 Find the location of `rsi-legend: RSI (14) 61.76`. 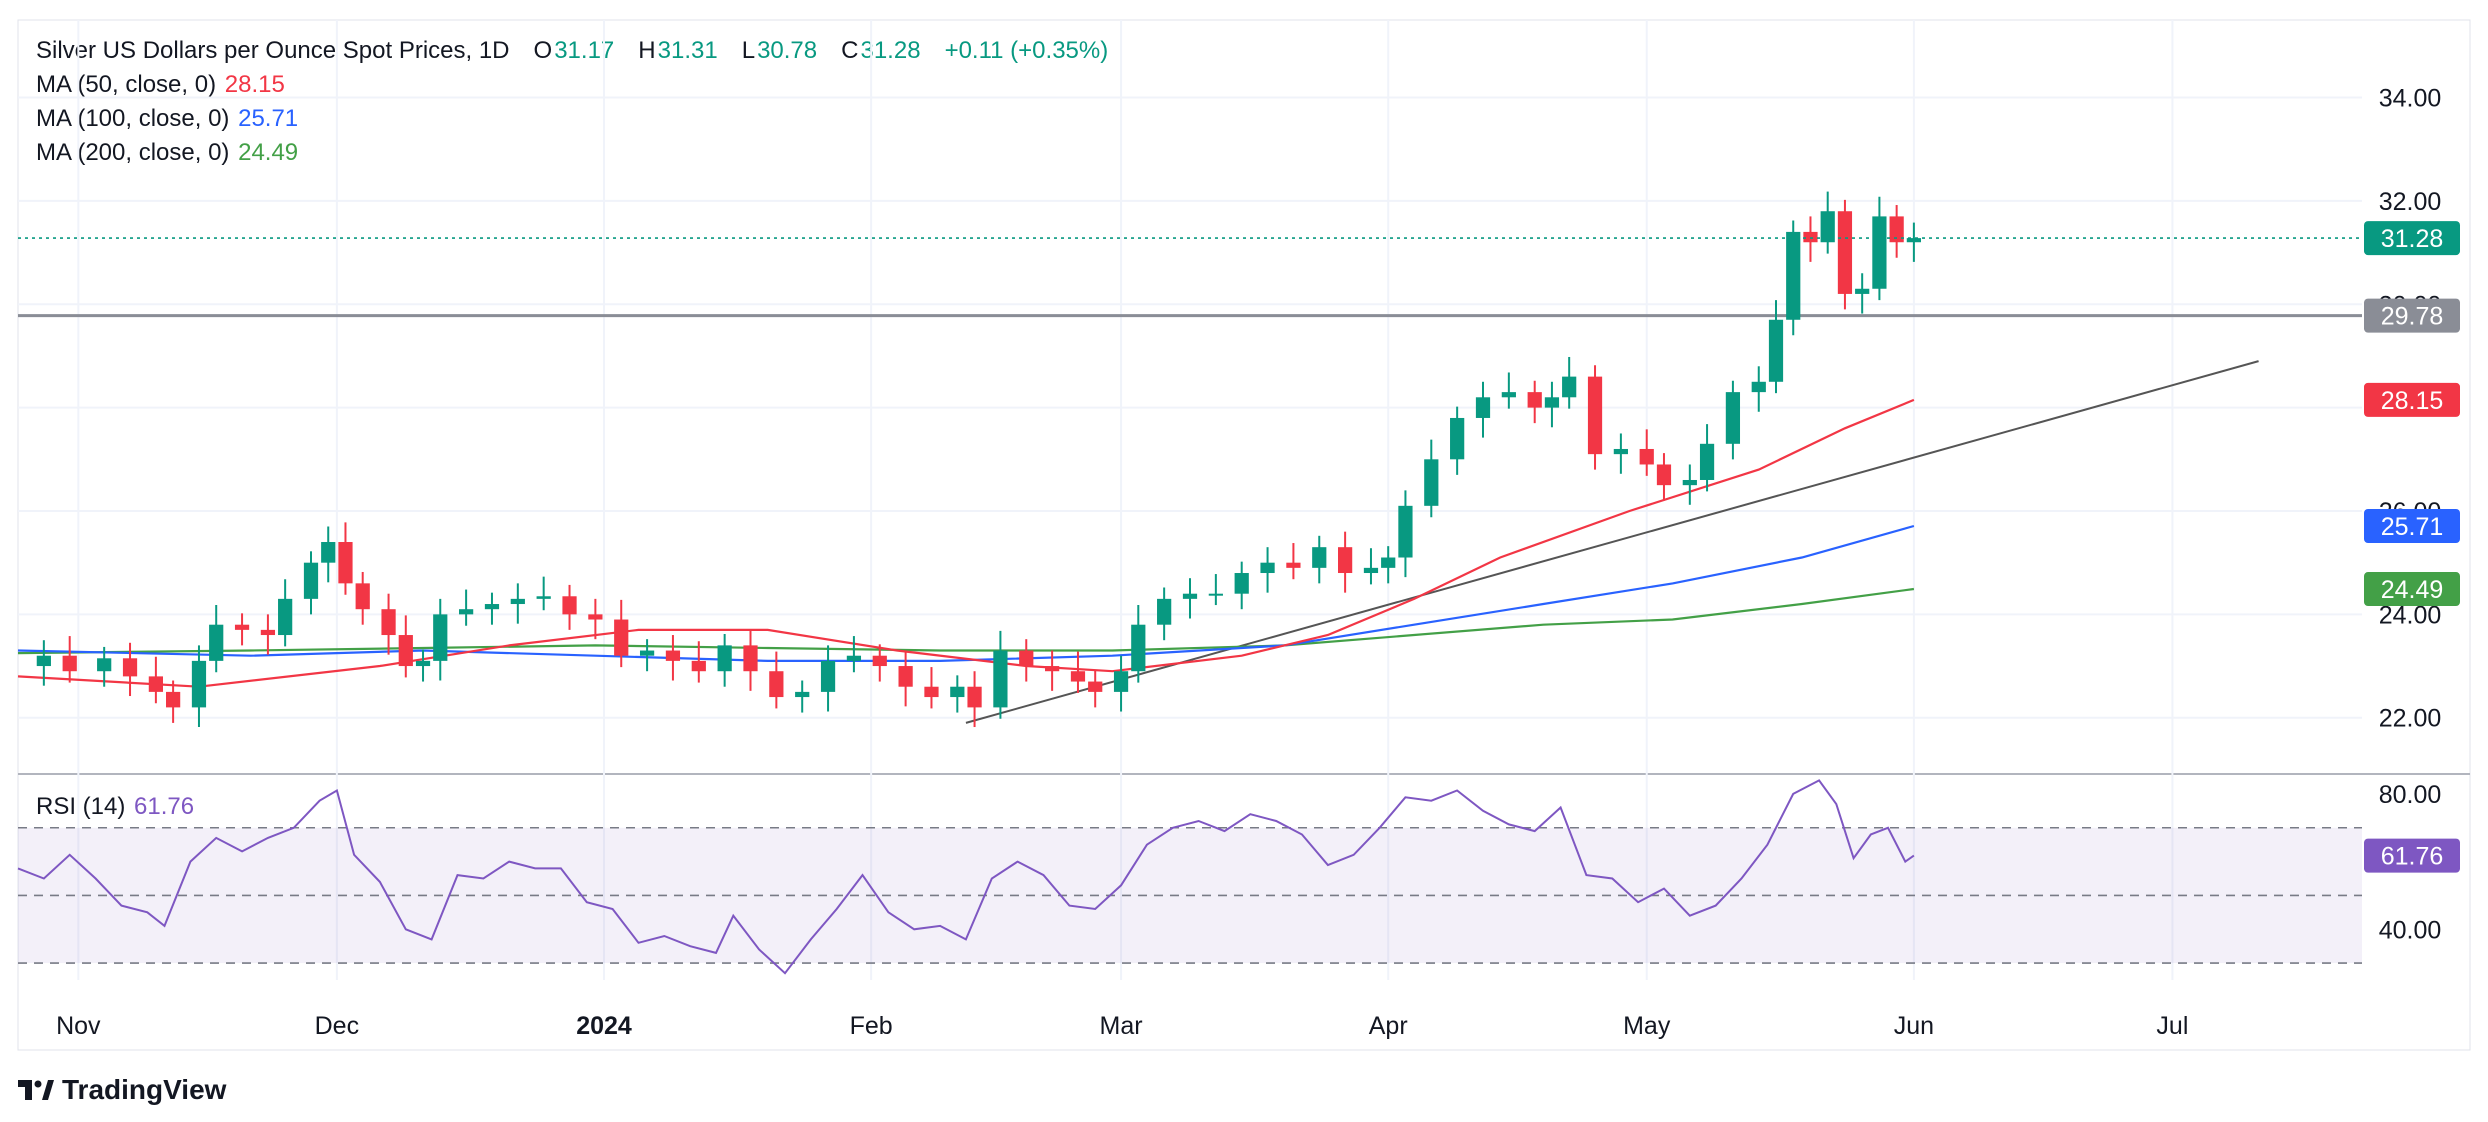

rsi-legend: RSI (14) 61.76 is located at coordinates (116, 807).